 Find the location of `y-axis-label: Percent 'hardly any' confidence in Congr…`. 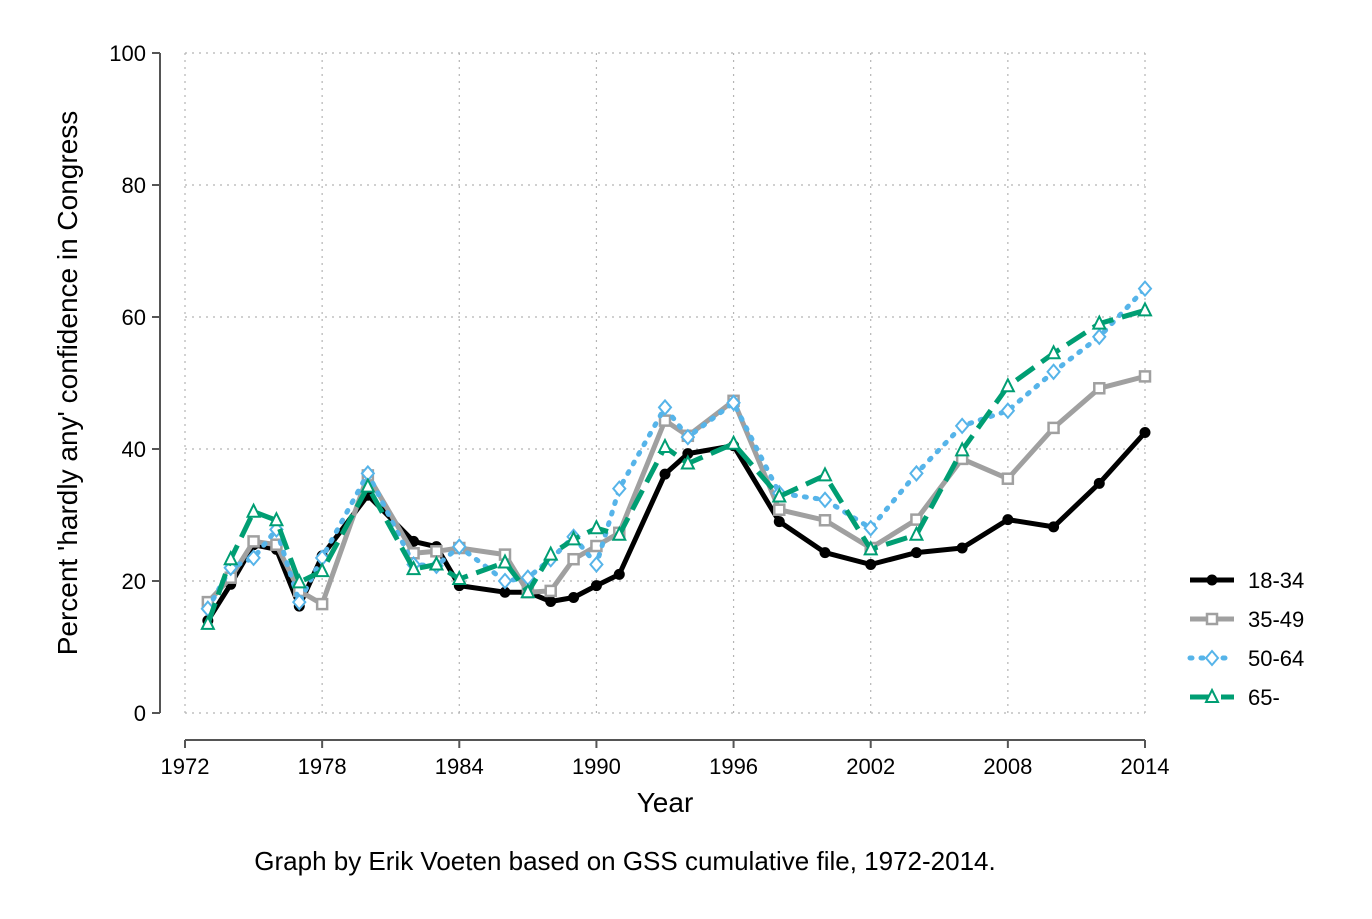

y-axis-label: Percent 'hardly any' confidence in Congr… is located at coordinates (67, 383).